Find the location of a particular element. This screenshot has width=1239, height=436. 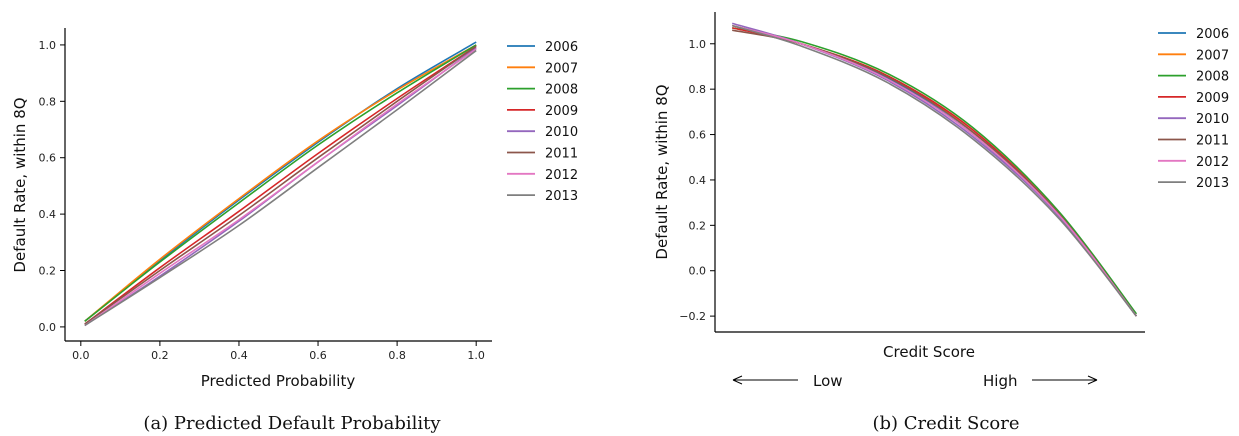

chart-b-y-tick-label: 0.6 is located at coordinates (698, 135).